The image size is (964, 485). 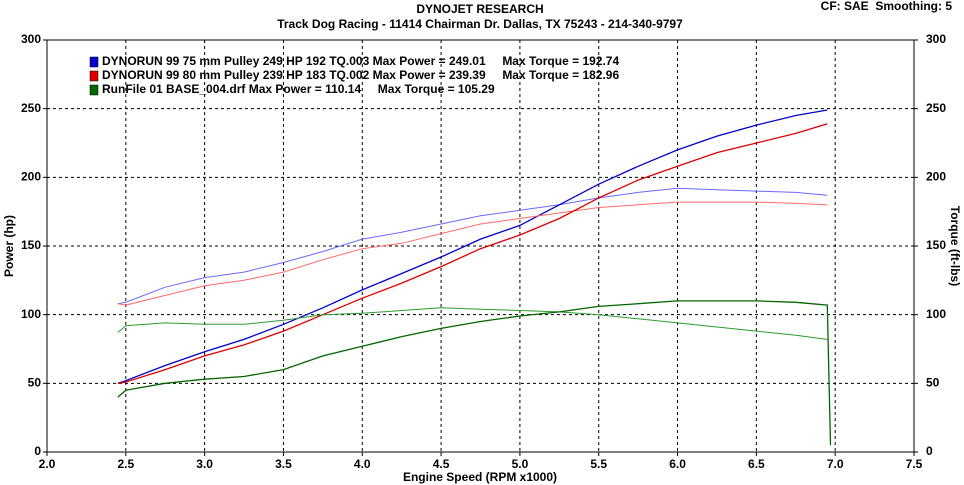 What do you see at coordinates (520, 464) in the screenshot?
I see `x-tick-label: 5.0` at bounding box center [520, 464].